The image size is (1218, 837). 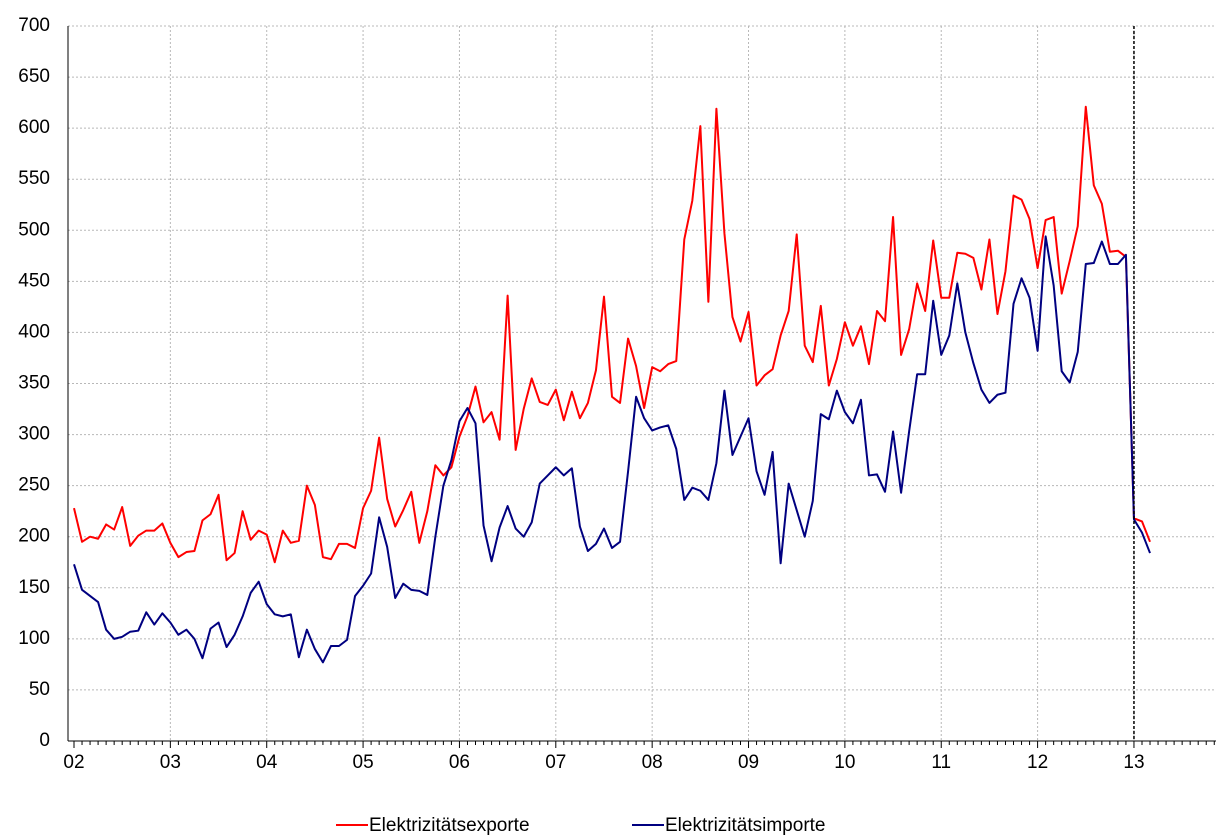 What do you see at coordinates (44, 740) in the screenshot?
I see `y-tick-label: 0` at bounding box center [44, 740].